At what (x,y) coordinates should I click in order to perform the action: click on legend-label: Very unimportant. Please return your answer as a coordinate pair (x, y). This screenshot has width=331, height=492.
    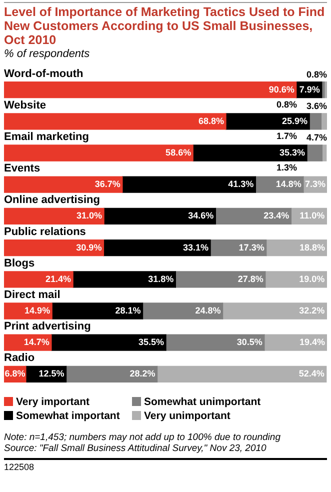
    Looking at the image, I should click on (187, 416).